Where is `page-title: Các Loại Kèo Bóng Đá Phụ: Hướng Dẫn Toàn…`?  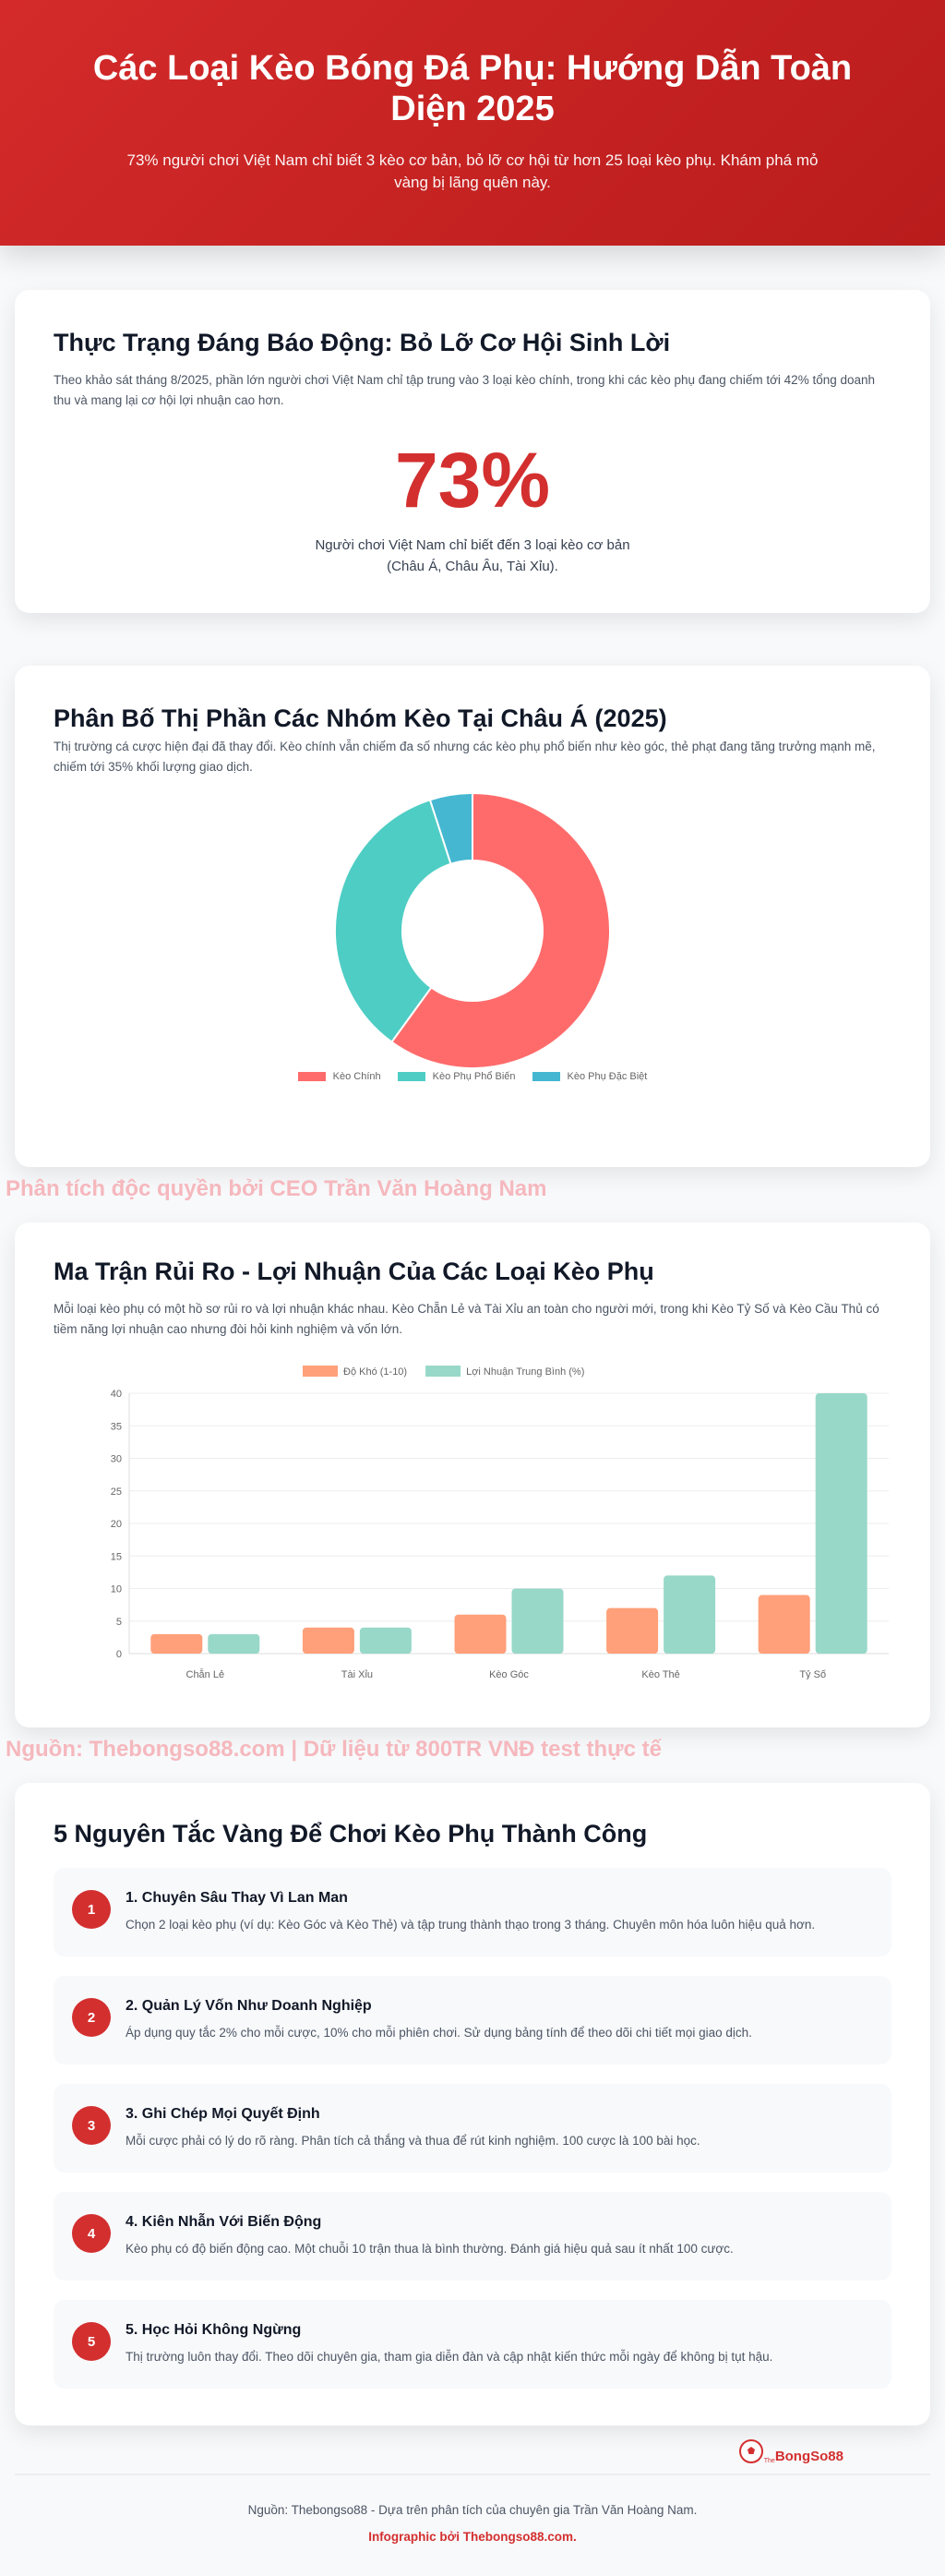
page-title: Các Loại Kèo Bóng Đá Phụ: Hướng Dẫn Toàn… is located at coordinates (472, 88).